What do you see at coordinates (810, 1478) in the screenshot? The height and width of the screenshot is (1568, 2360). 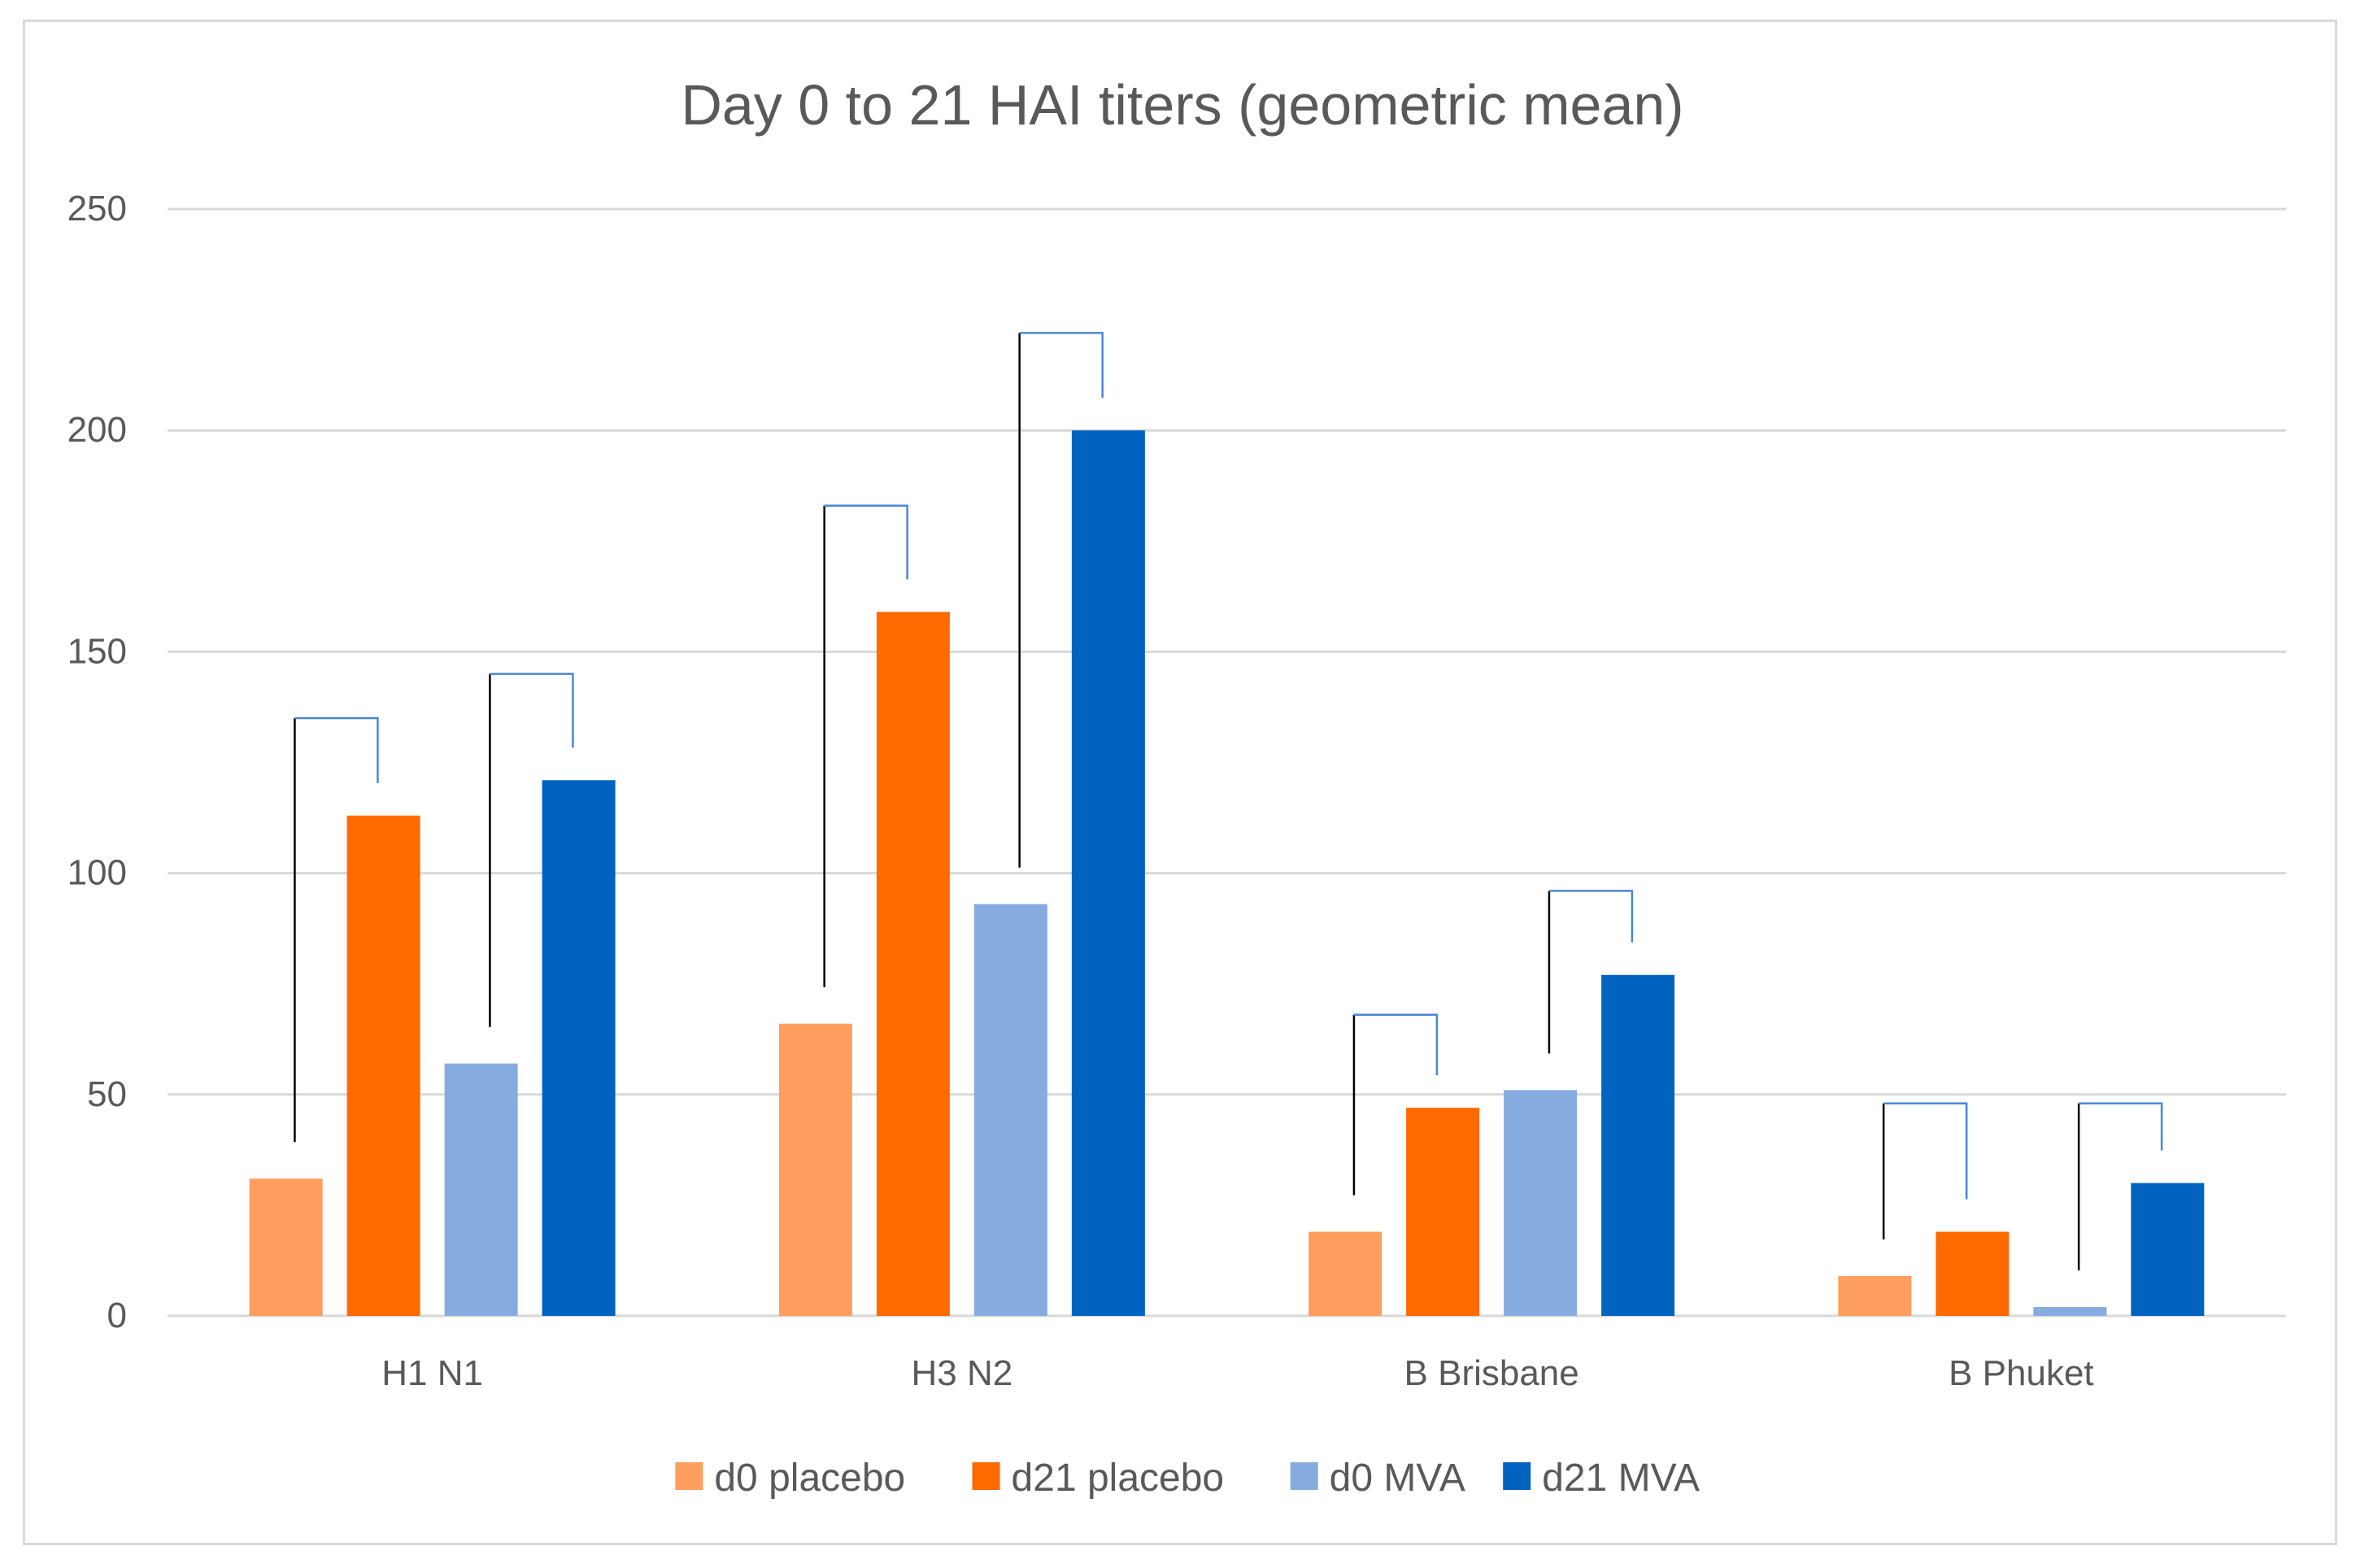 I see `legend-label: d0 placebo` at bounding box center [810, 1478].